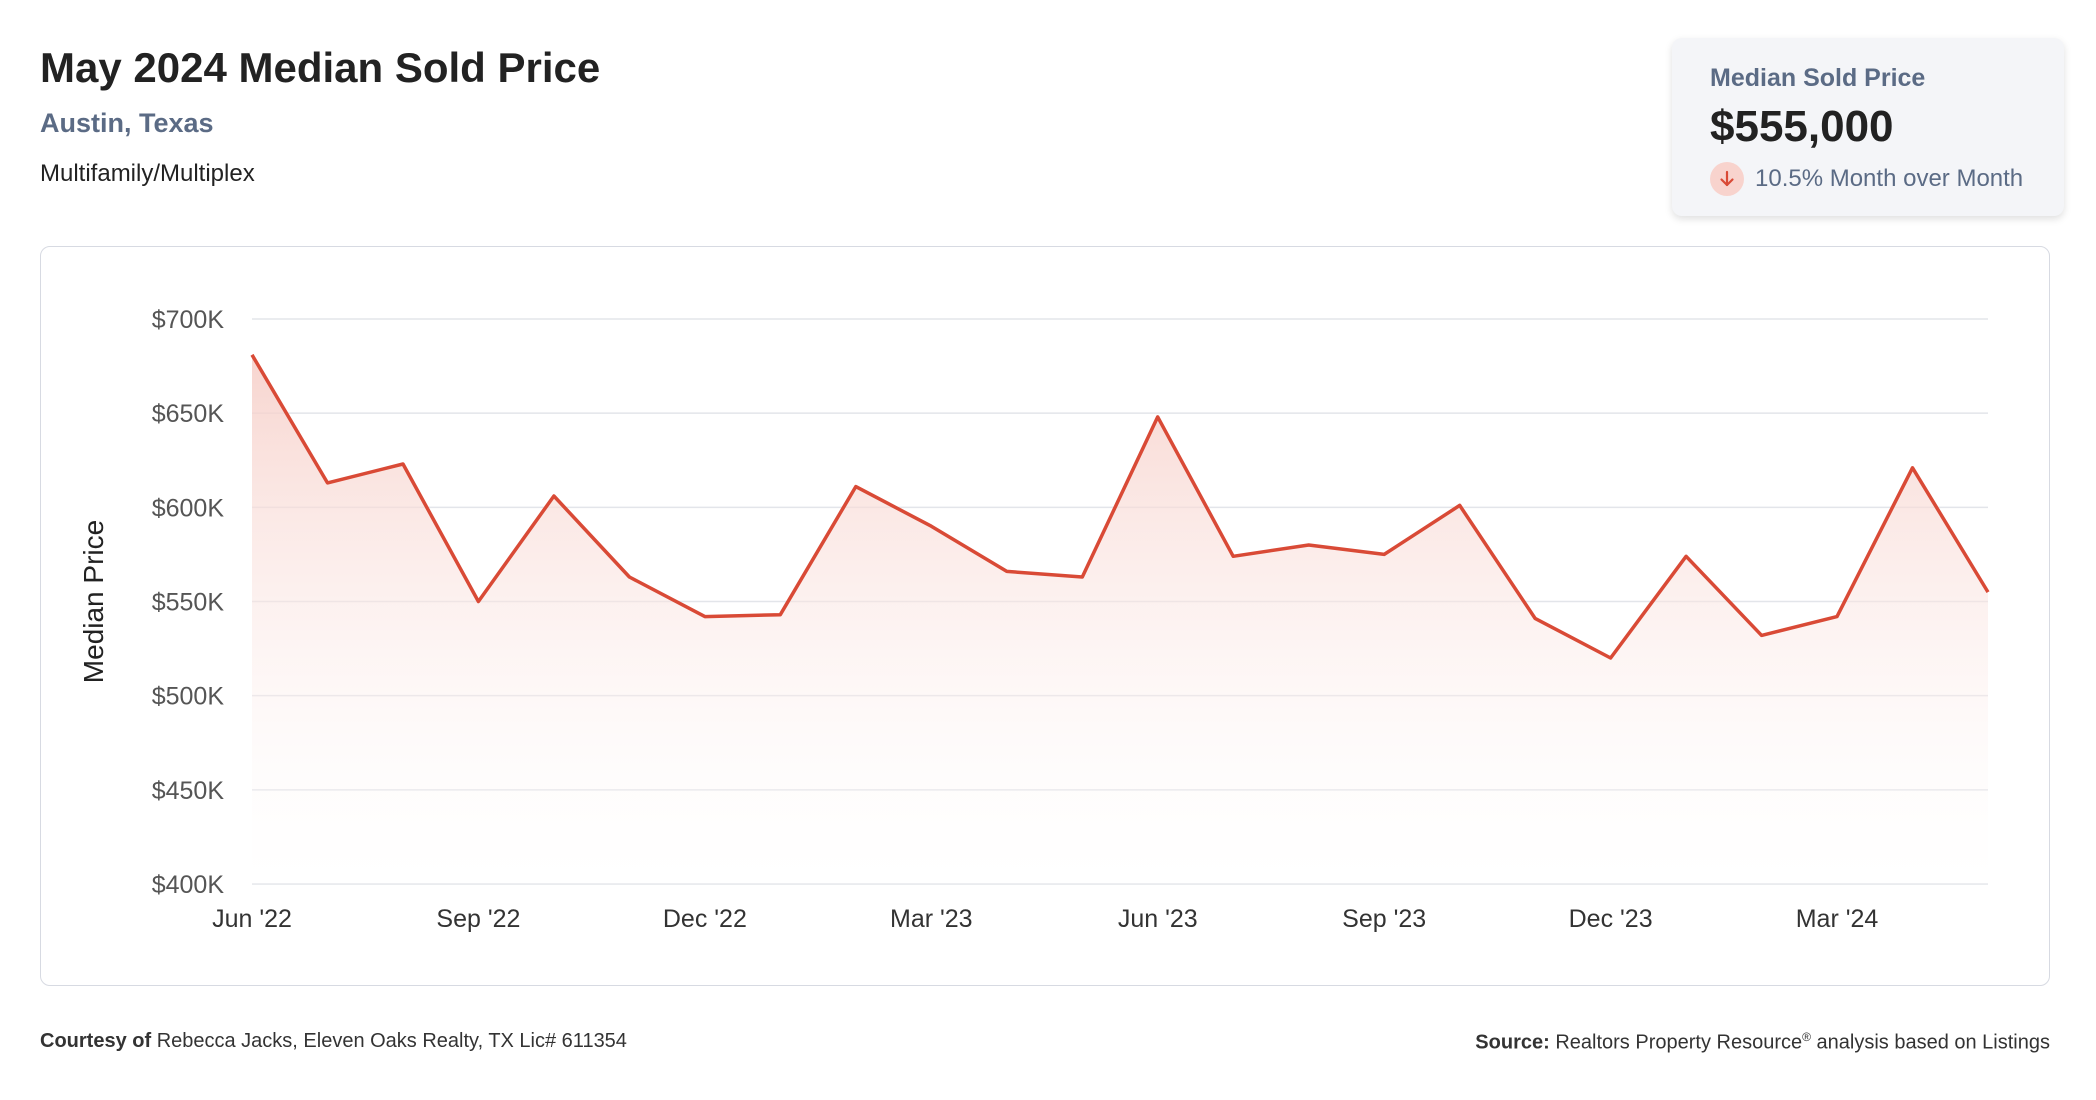 This screenshot has width=2096, height=1100. Describe the element at coordinates (1512, 1042) in the screenshot. I see `source-label: Source:` at that location.